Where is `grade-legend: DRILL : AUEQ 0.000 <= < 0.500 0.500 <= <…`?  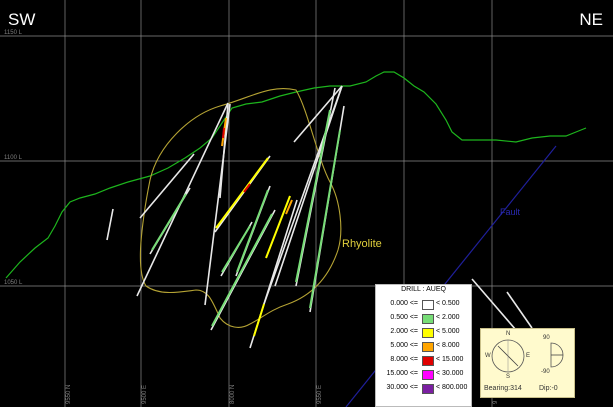 grade-legend: DRILL : AUEQ 0.000 <= < 0.500 0.500 <= <… is located at coordinates (423, 345).